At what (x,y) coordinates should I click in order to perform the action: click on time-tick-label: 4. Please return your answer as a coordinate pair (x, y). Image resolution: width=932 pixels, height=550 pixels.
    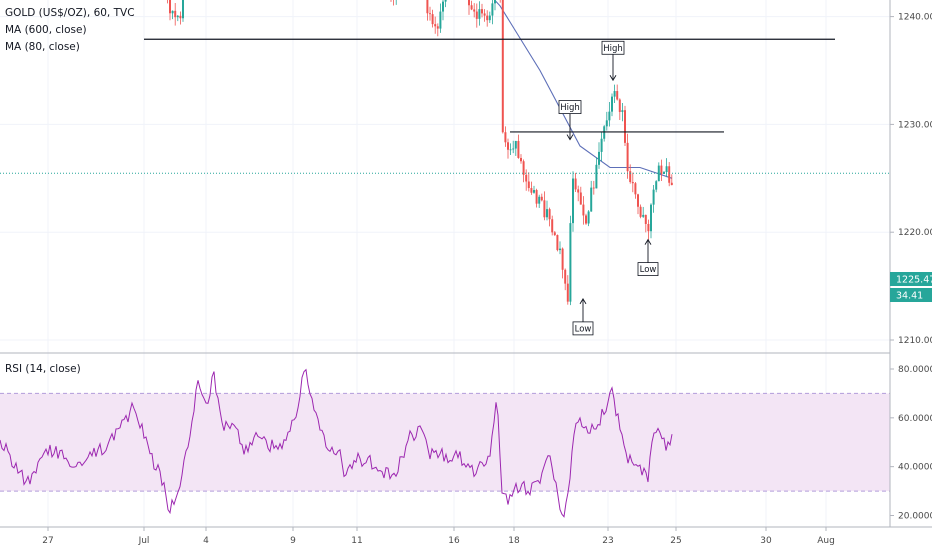
    Looking at the image, I should click on (206, 541).